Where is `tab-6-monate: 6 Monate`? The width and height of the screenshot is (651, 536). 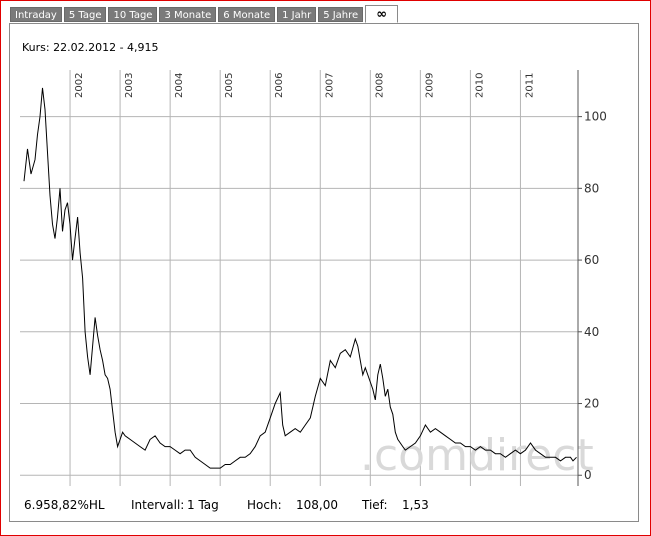 tab-6-monate: 6 Monate is located at coordinates (247, 14).